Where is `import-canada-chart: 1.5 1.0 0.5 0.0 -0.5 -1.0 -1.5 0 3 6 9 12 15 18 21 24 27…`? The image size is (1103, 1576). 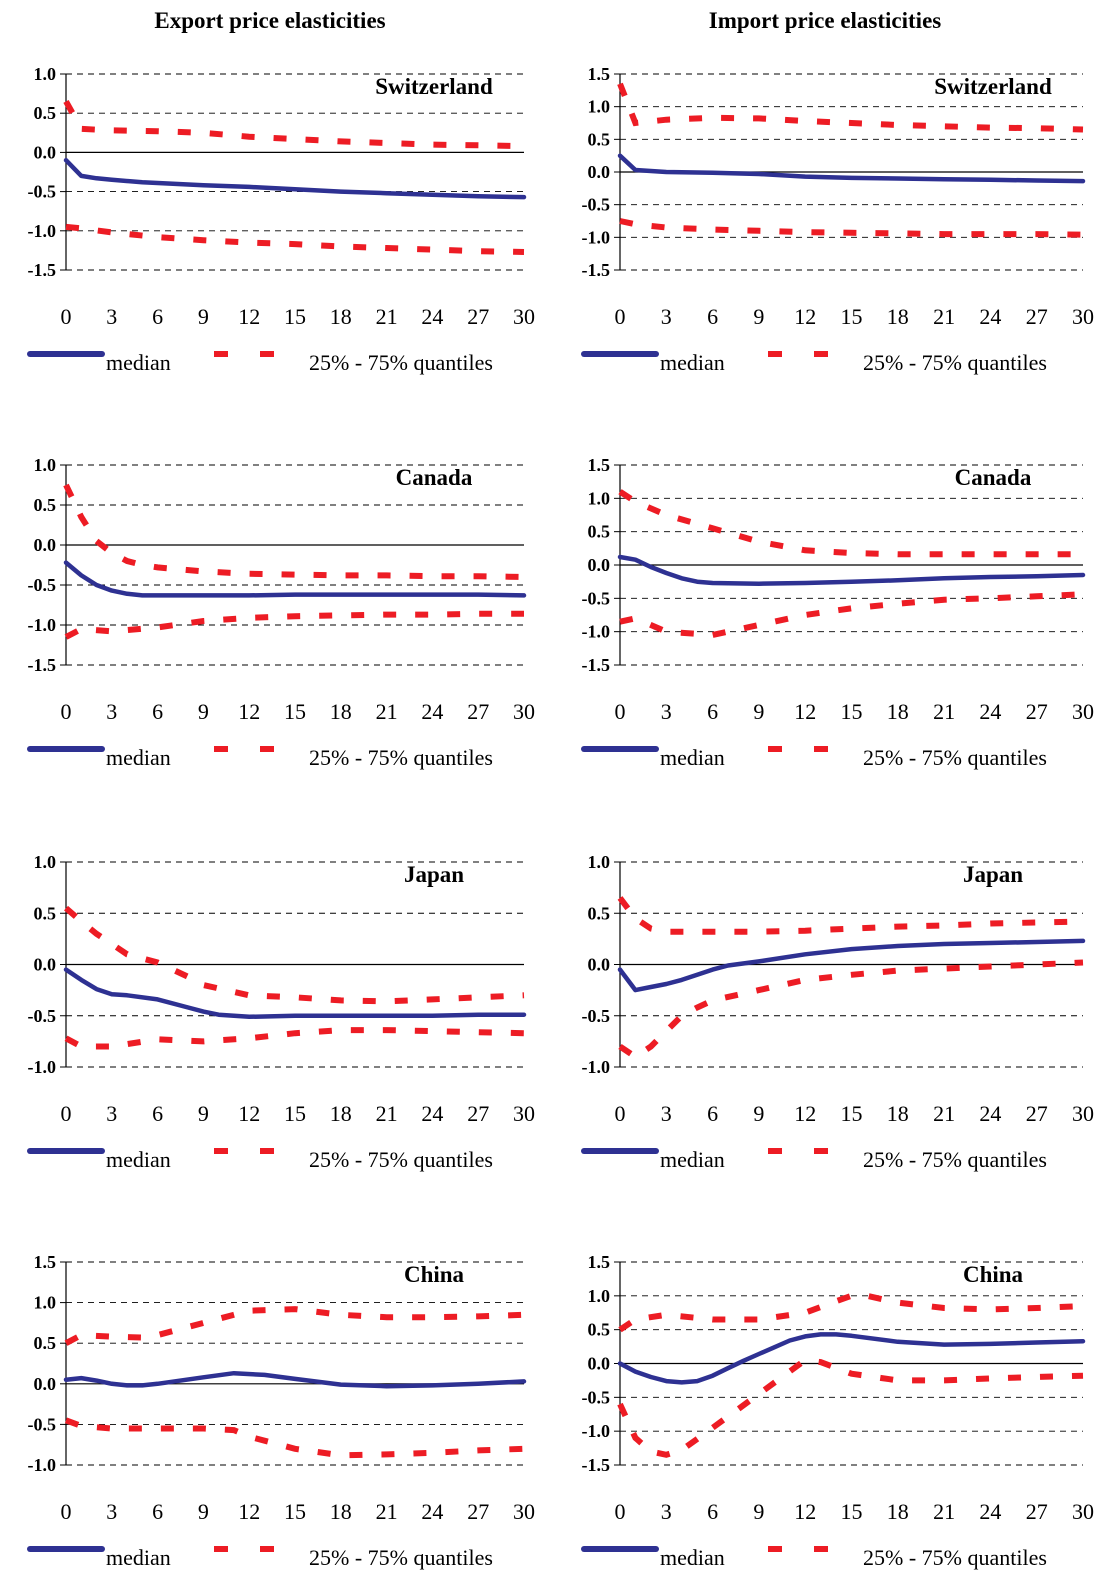
import-canada-chart: 1.5 1.0 0.5 0.0 -0.5 -1.0 -1.5 0 3 6 9 12 15 18 21 24 27… is located at coordinates (837, 612).